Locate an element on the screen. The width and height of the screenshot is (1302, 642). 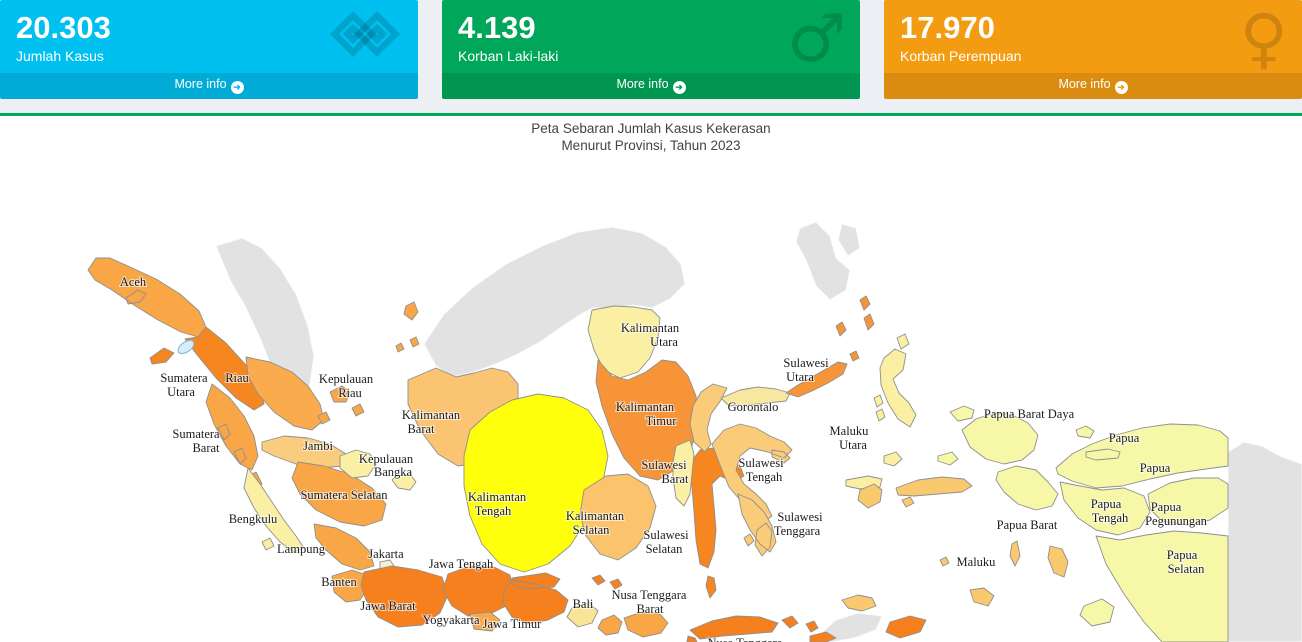
stat-box-korban-laki-laki: 4.139 Korban Laki-laki ♂ More info ➜ is located at coordinates (651, 49).